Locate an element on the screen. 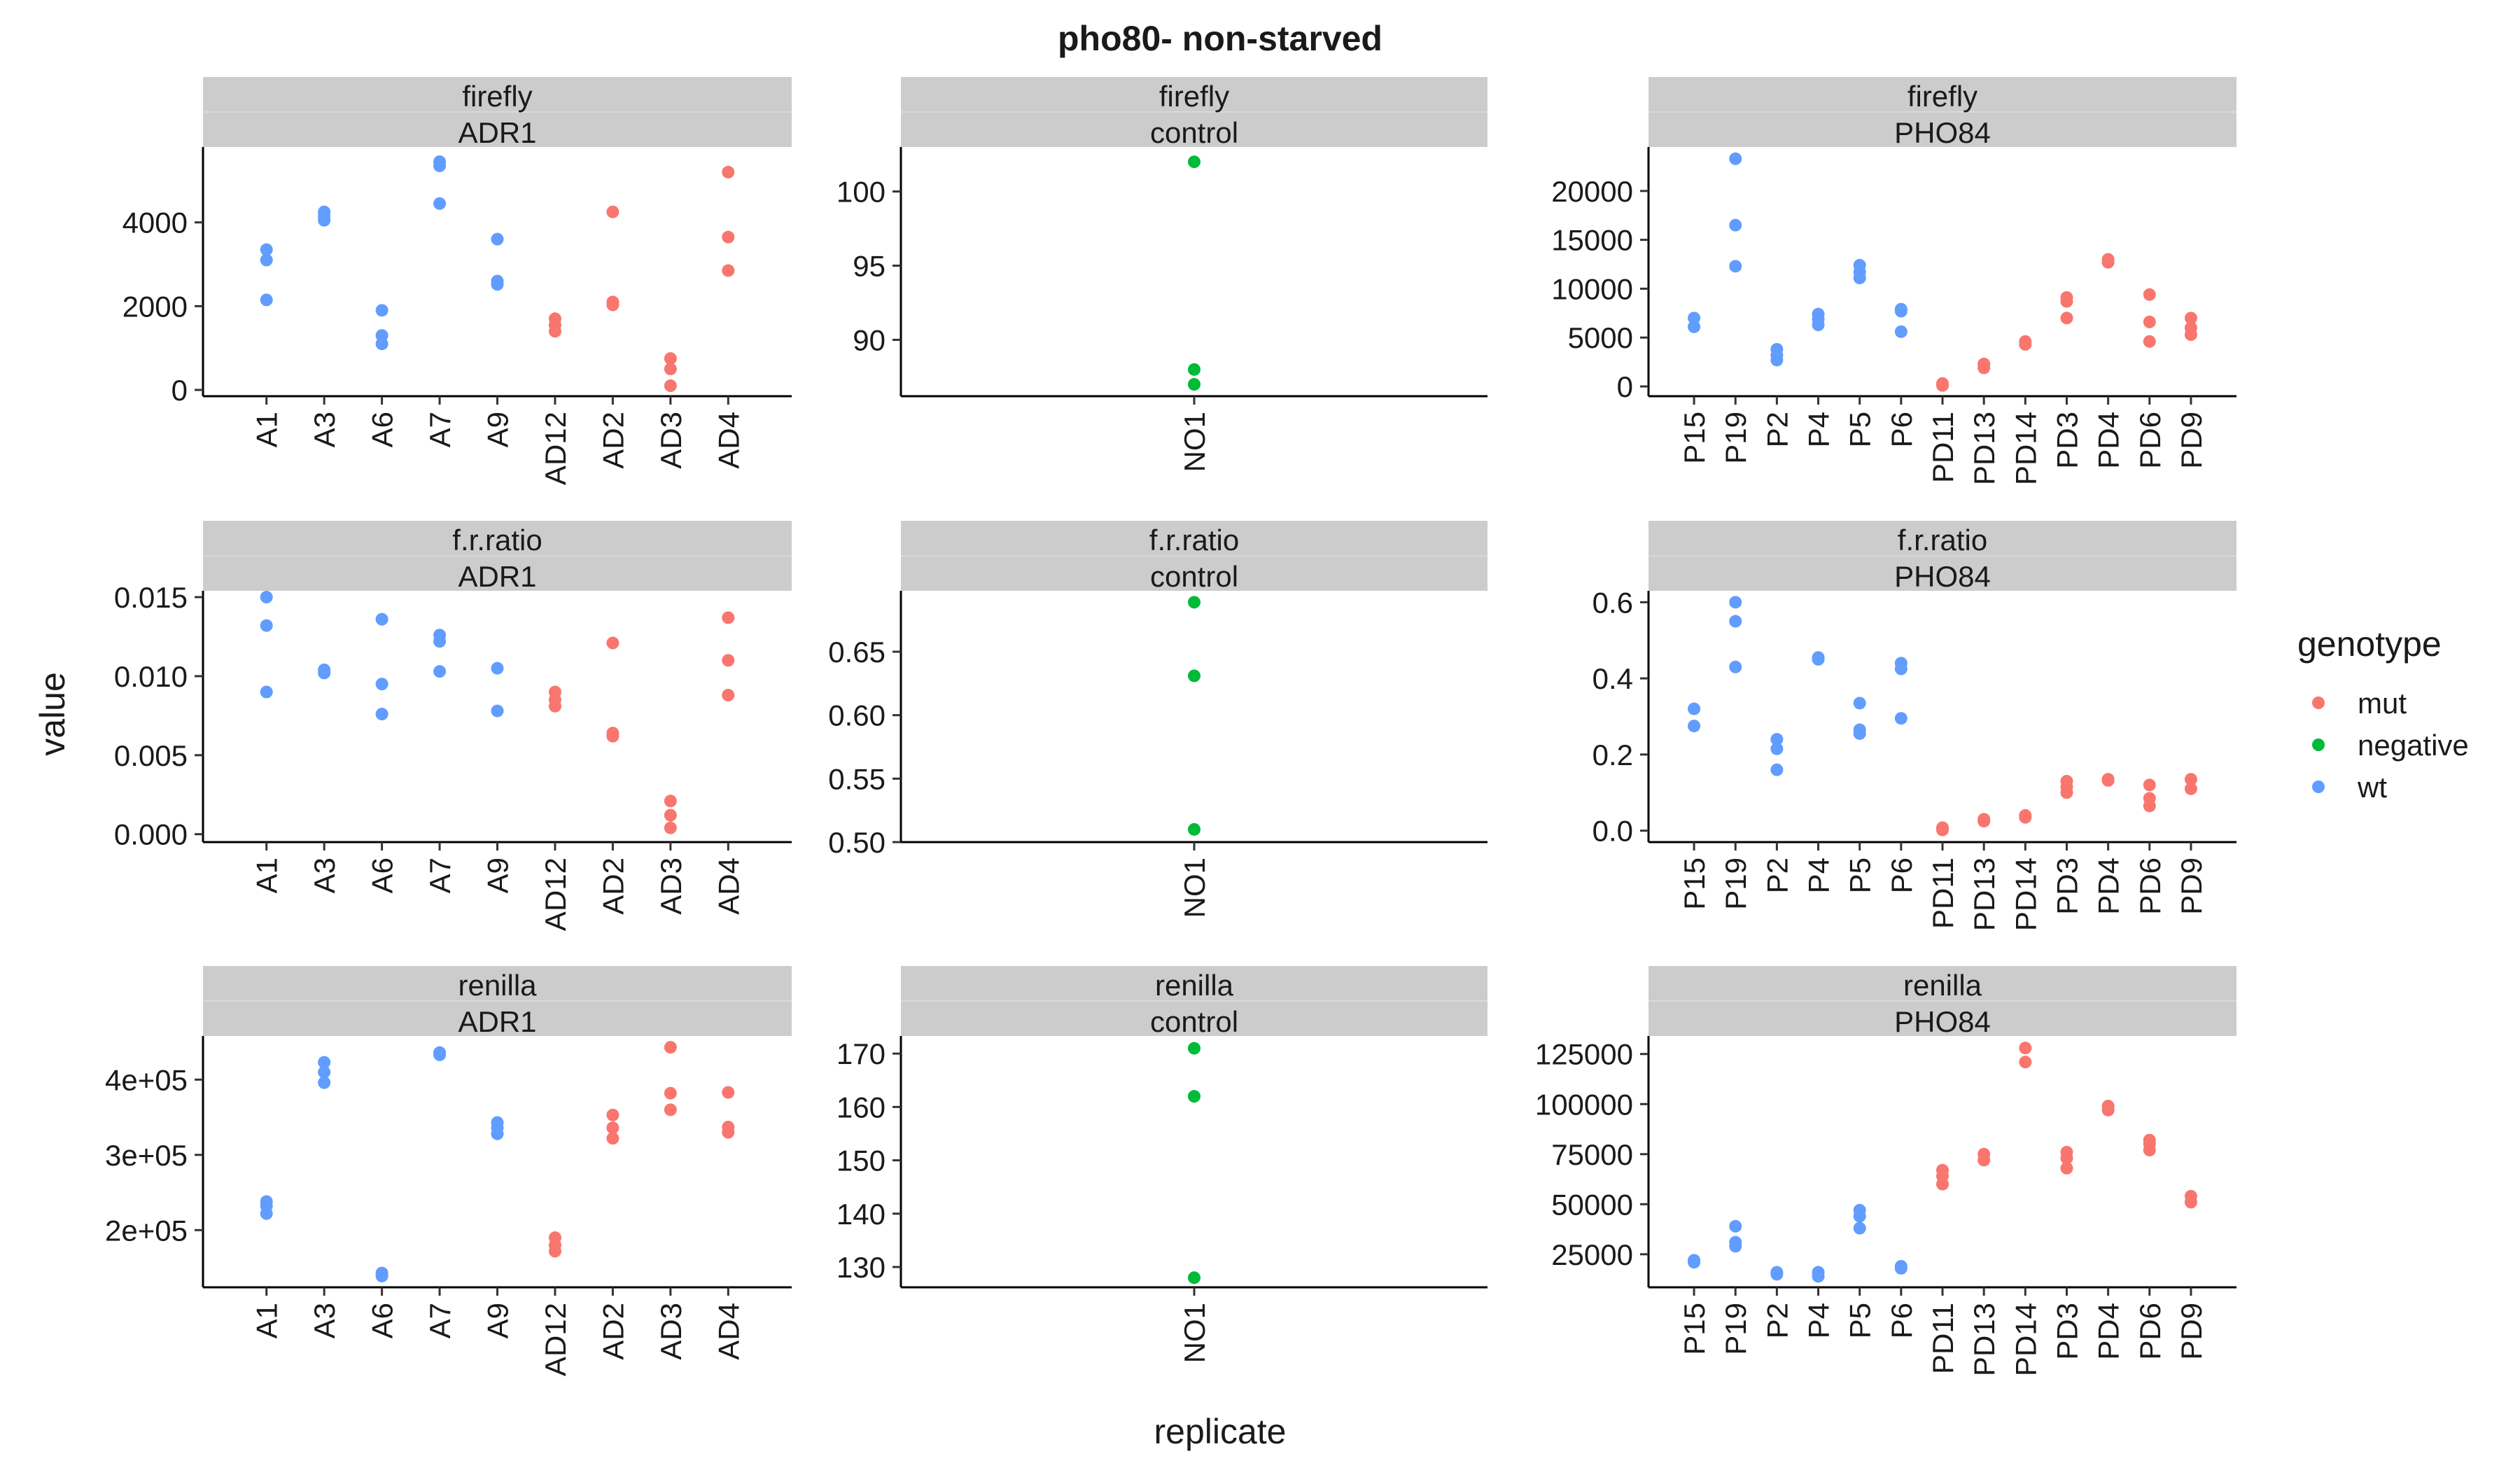 This screenshot has width=2520, height=1470. y-tick-label: 0.000 is located at coordinates (151, 834).